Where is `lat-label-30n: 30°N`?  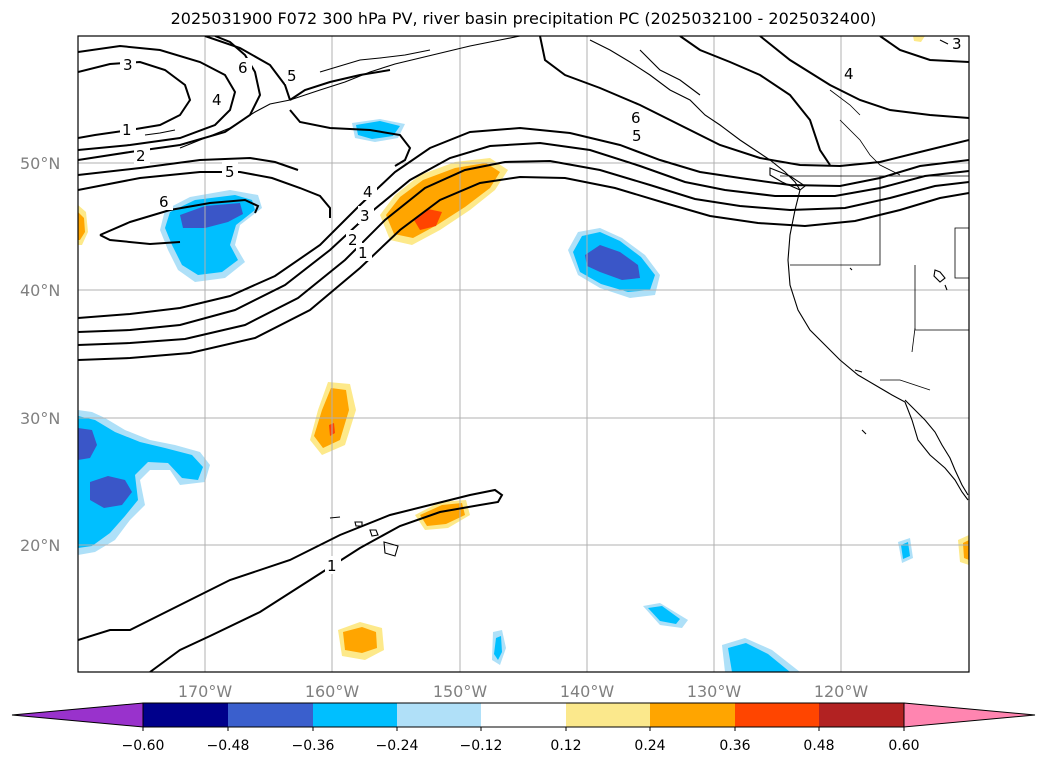 lat-label-30n: 30°N is located at coordinates (40, 418).